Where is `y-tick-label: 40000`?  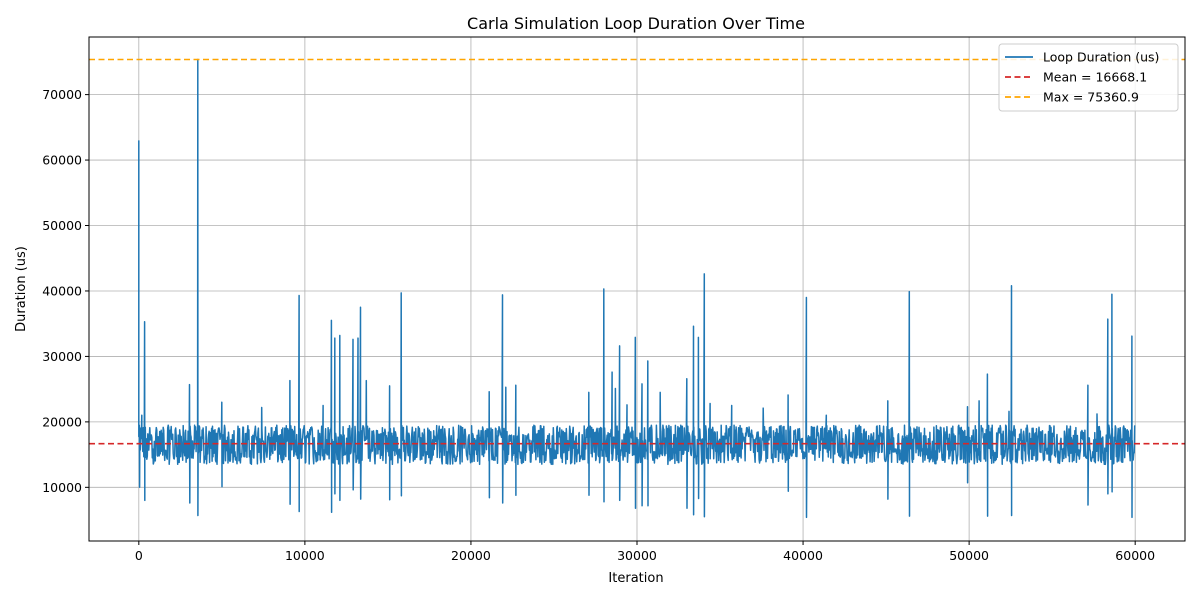 y-tick-label: 40000 is located at coordinates (62, 290).